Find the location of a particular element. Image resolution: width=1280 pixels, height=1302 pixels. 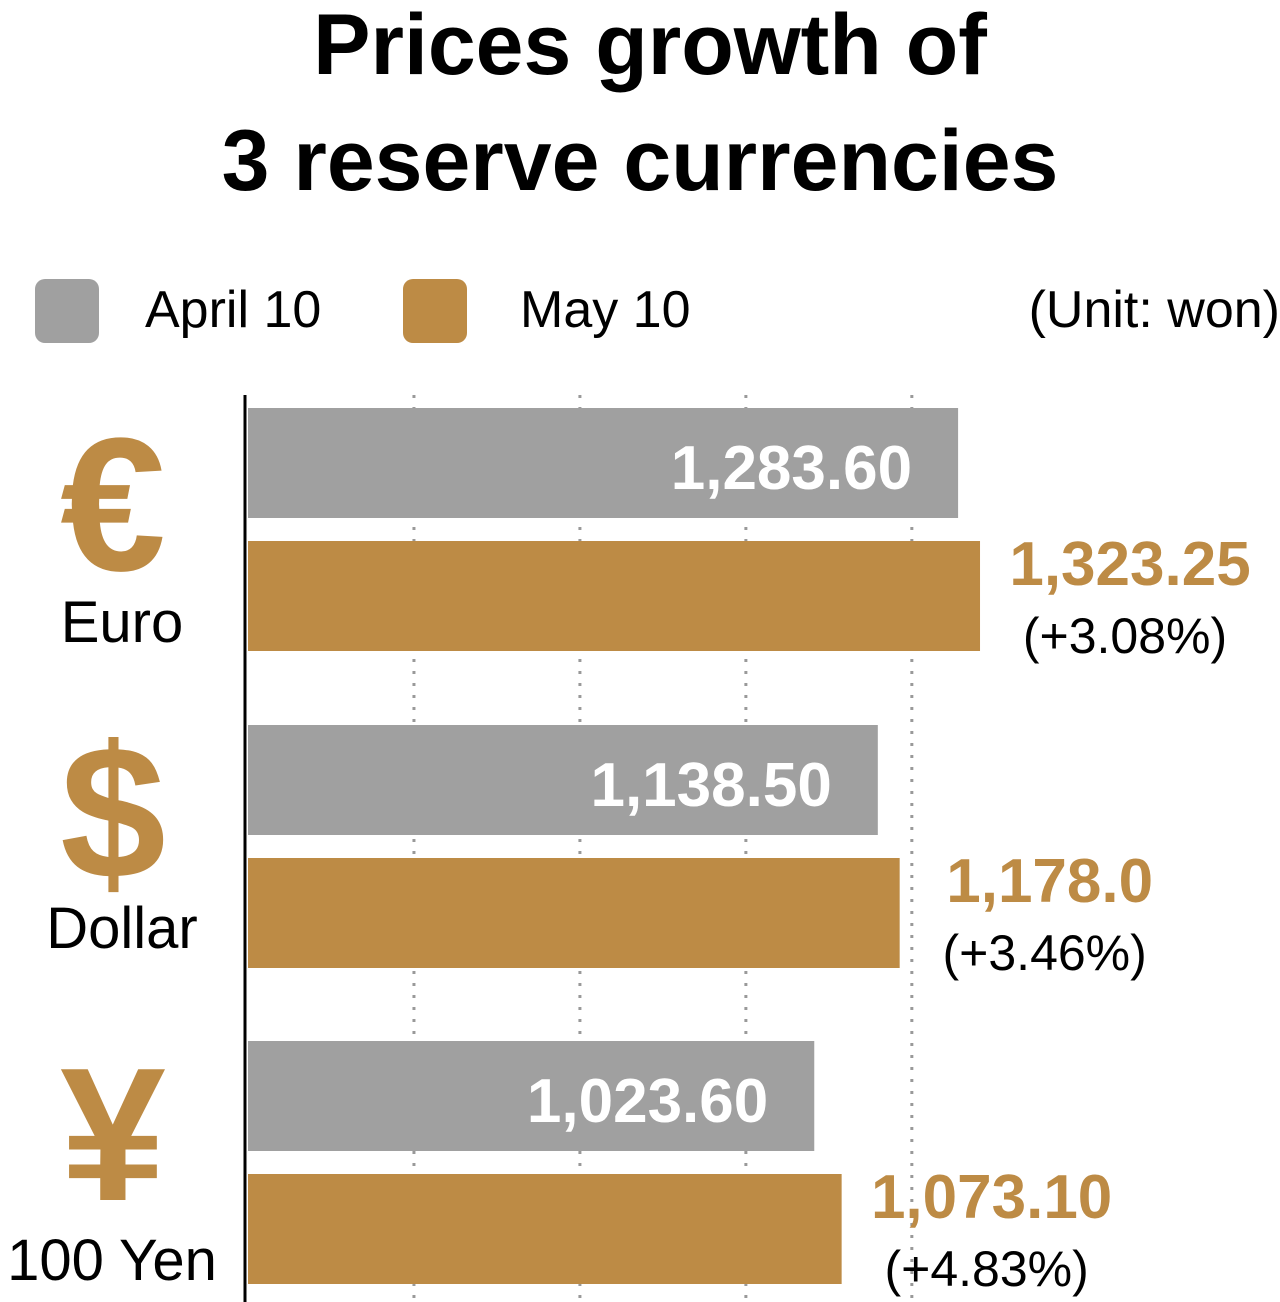

data-label-may: 1,073.10 is located at coordinates (991, 1197).